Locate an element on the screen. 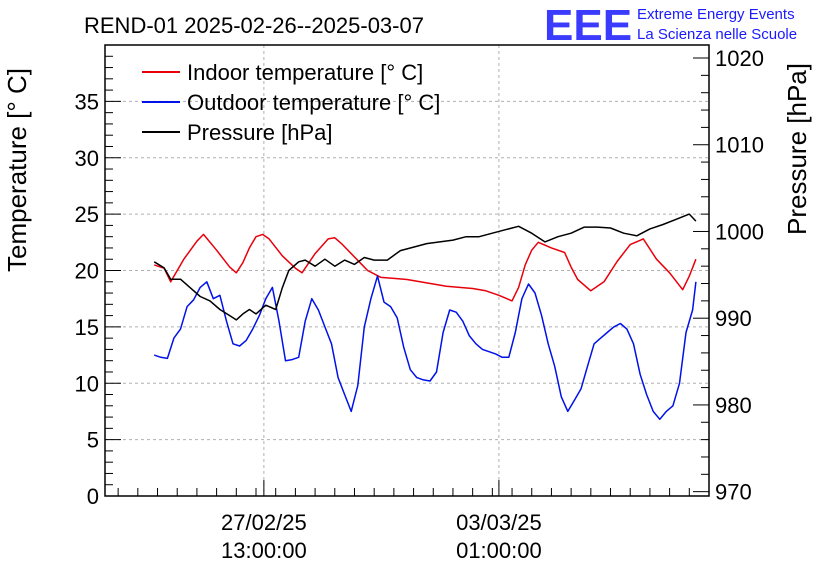 The image size is (836, 572). y-tick-label: 25 is located at coordinates (87, 214).